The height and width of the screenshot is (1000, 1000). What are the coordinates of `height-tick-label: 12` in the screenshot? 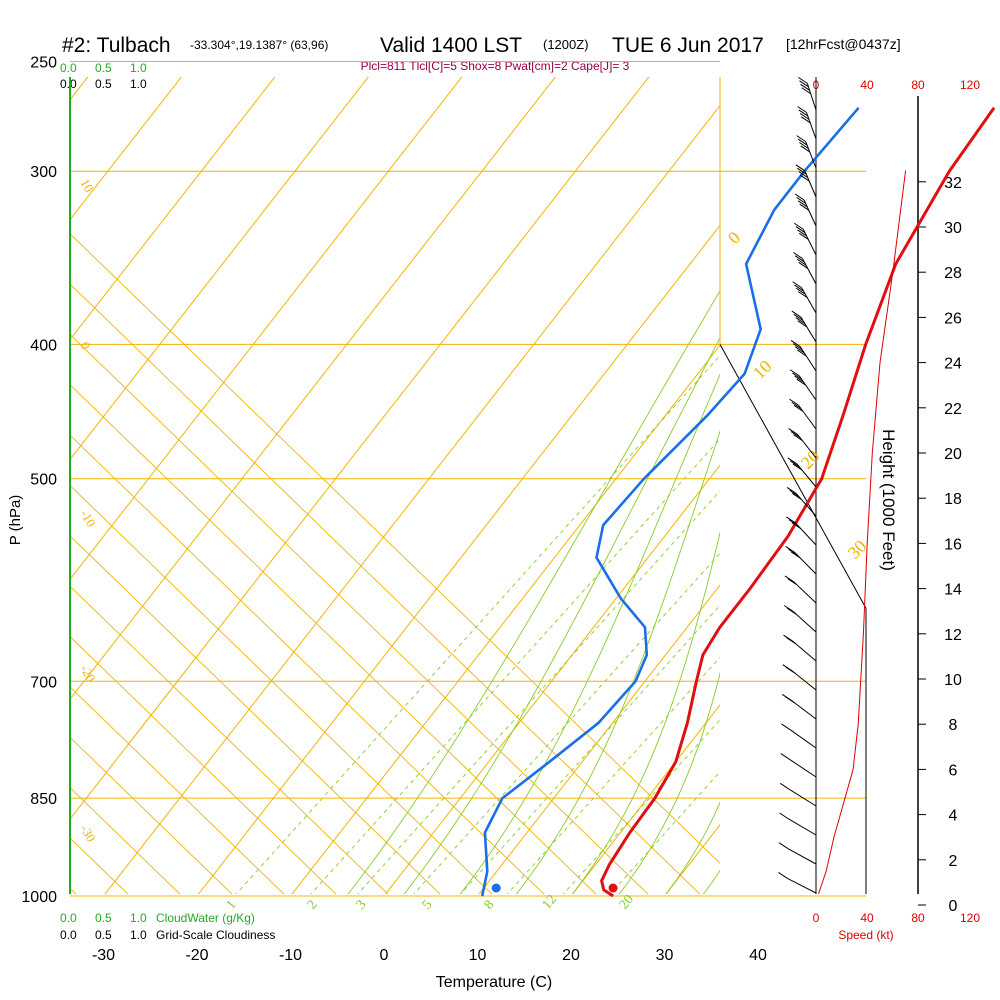 It's located at (953, 635).